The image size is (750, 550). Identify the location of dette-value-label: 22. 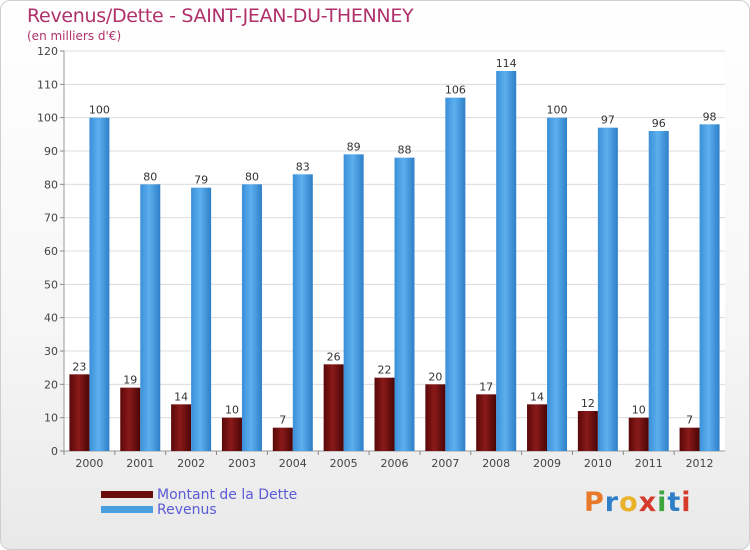
(385, 370).